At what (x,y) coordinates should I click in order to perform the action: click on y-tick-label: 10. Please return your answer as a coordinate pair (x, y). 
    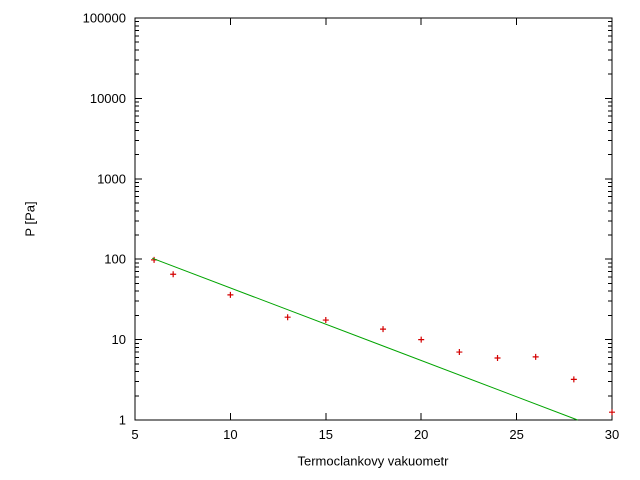
    Looking at the image, I should click on (119, 339).